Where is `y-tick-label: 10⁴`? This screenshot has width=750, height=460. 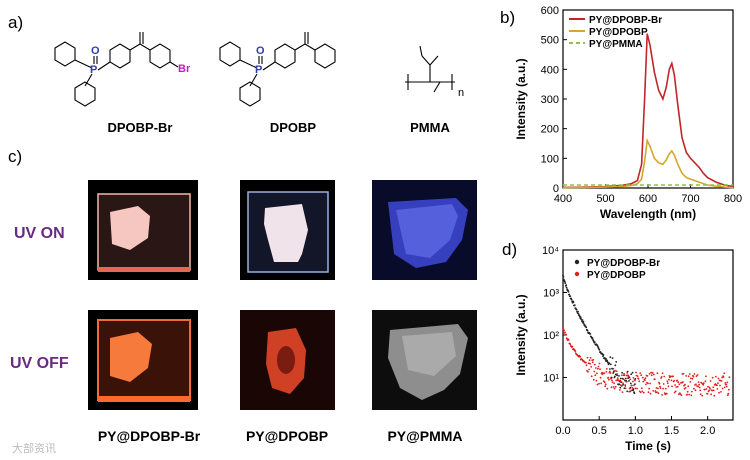
y-tick-label: 10⁴ is located at coordinates (550, 251).